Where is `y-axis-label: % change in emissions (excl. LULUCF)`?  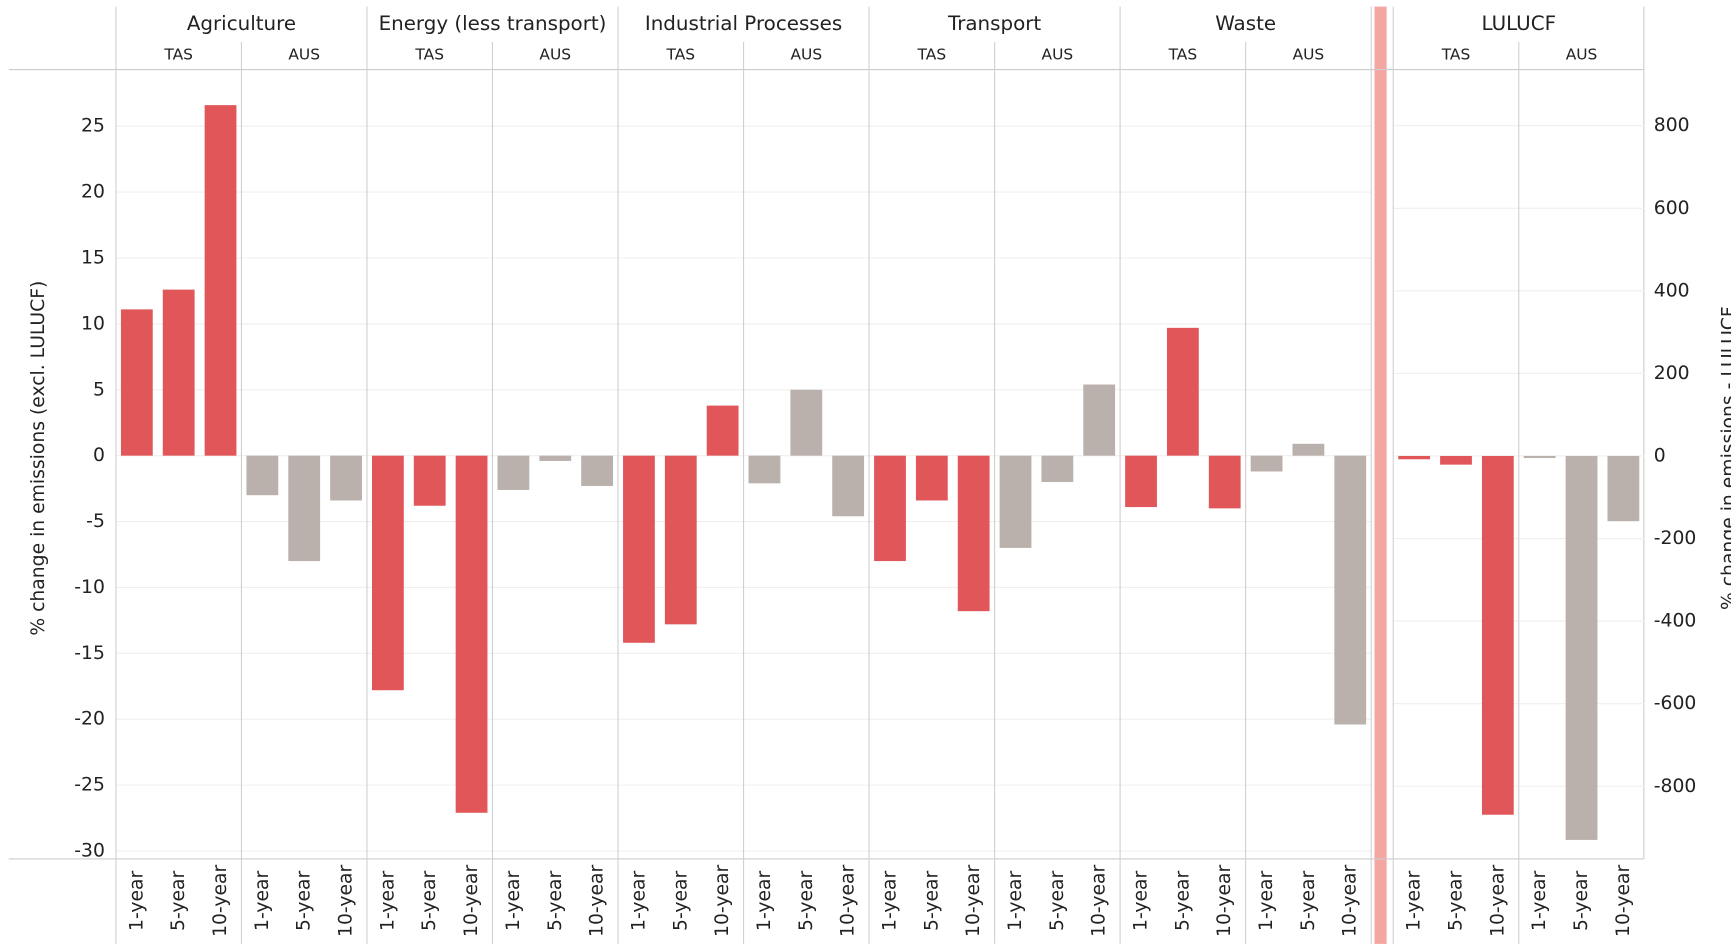 y-axis-label: % change in emissions (excl. LULUCF) is located at coordinates (38, 458).